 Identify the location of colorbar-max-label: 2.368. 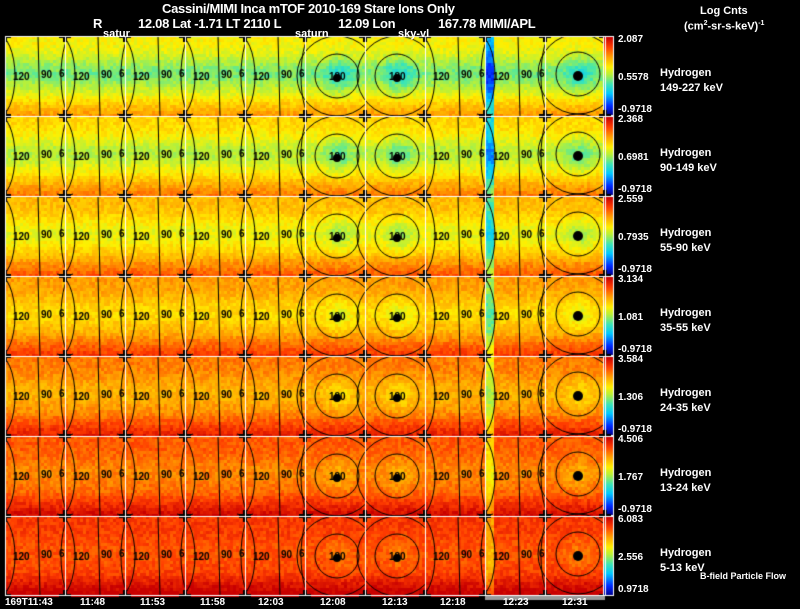
(631, 119).